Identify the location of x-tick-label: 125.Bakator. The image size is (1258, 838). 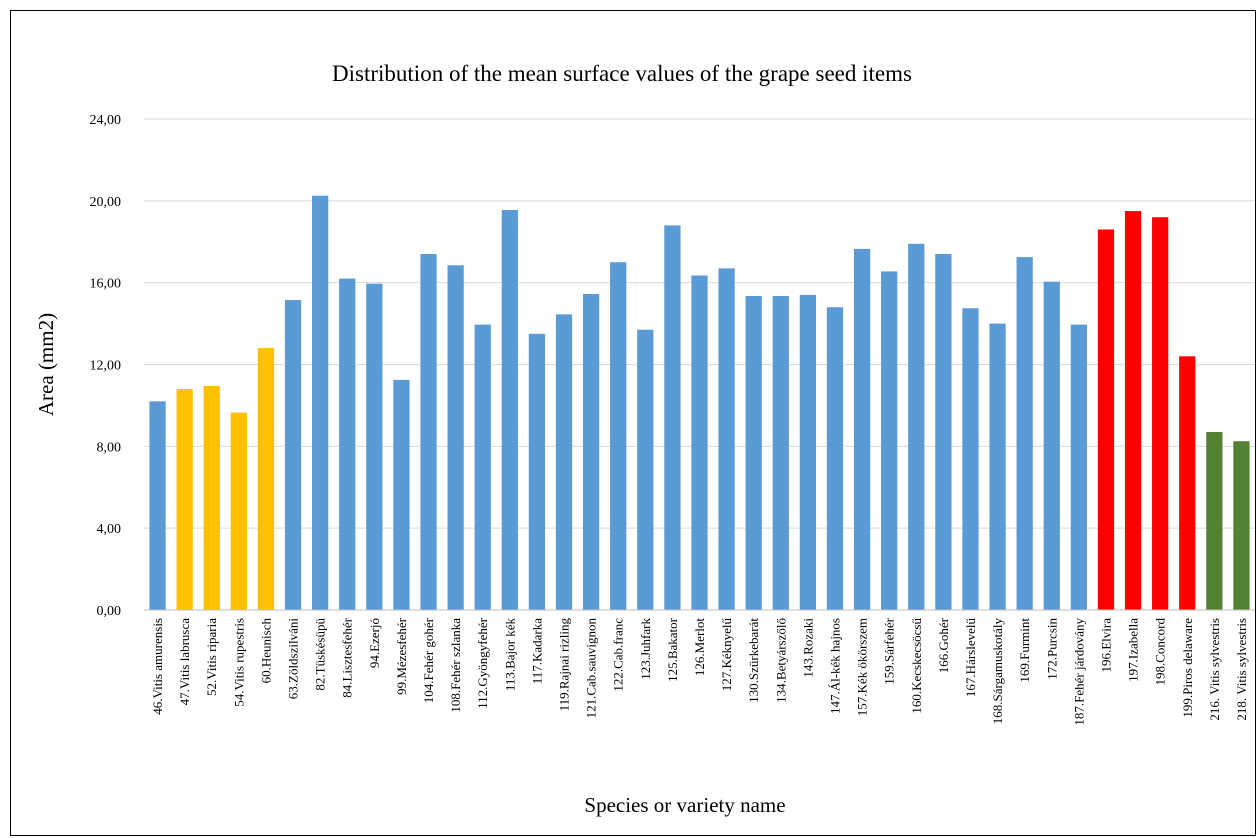
(672, 649).